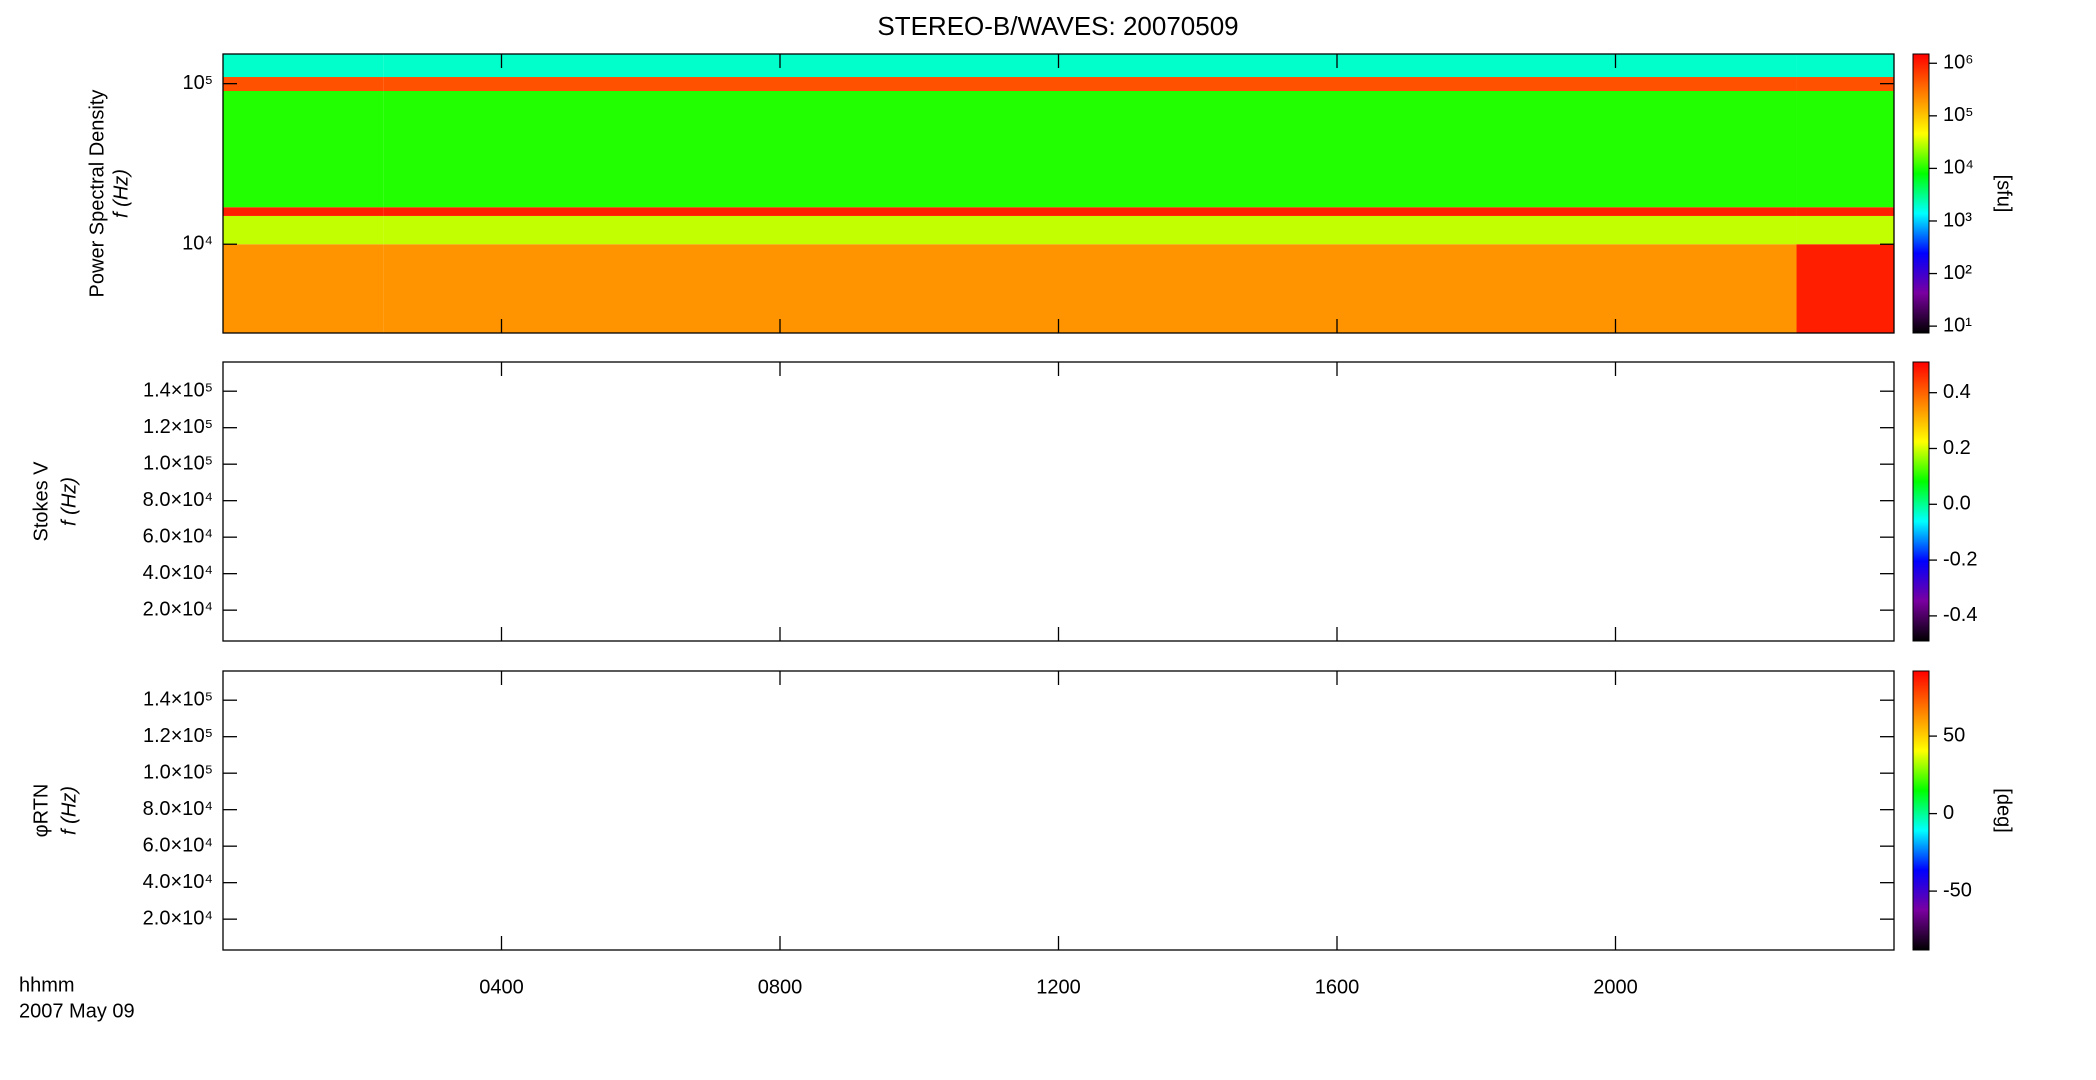 The height and width of the screenshot is (1080, 2096). I want to click on colorbar-tick-label: 10², so click(1957, 273).